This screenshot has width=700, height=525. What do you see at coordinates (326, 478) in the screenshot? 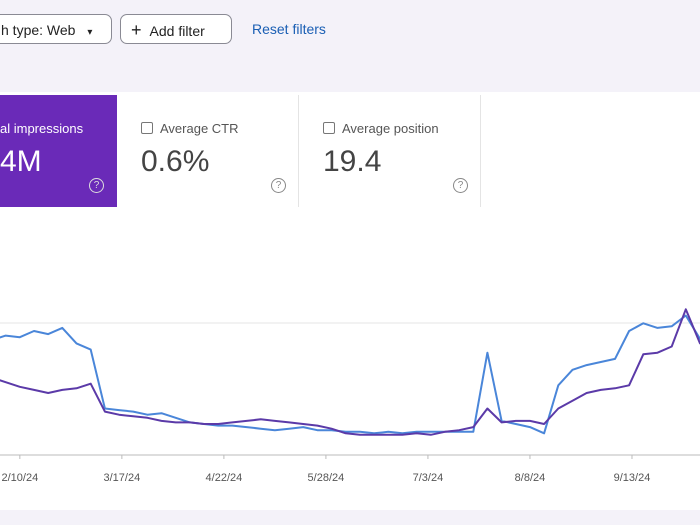
I see `x-tick-label: 5/28/24` at bounding box center [326, 478].